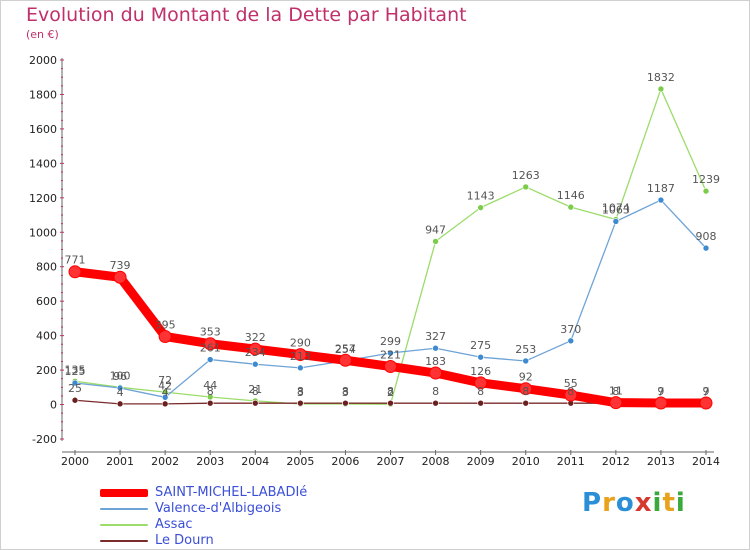 The width and height of the screenshot is (750, 550). What do you see at coordinates (46, 336) in the screenshot?
I see `y-tick-label: 400` at bounding box center [46, 336].